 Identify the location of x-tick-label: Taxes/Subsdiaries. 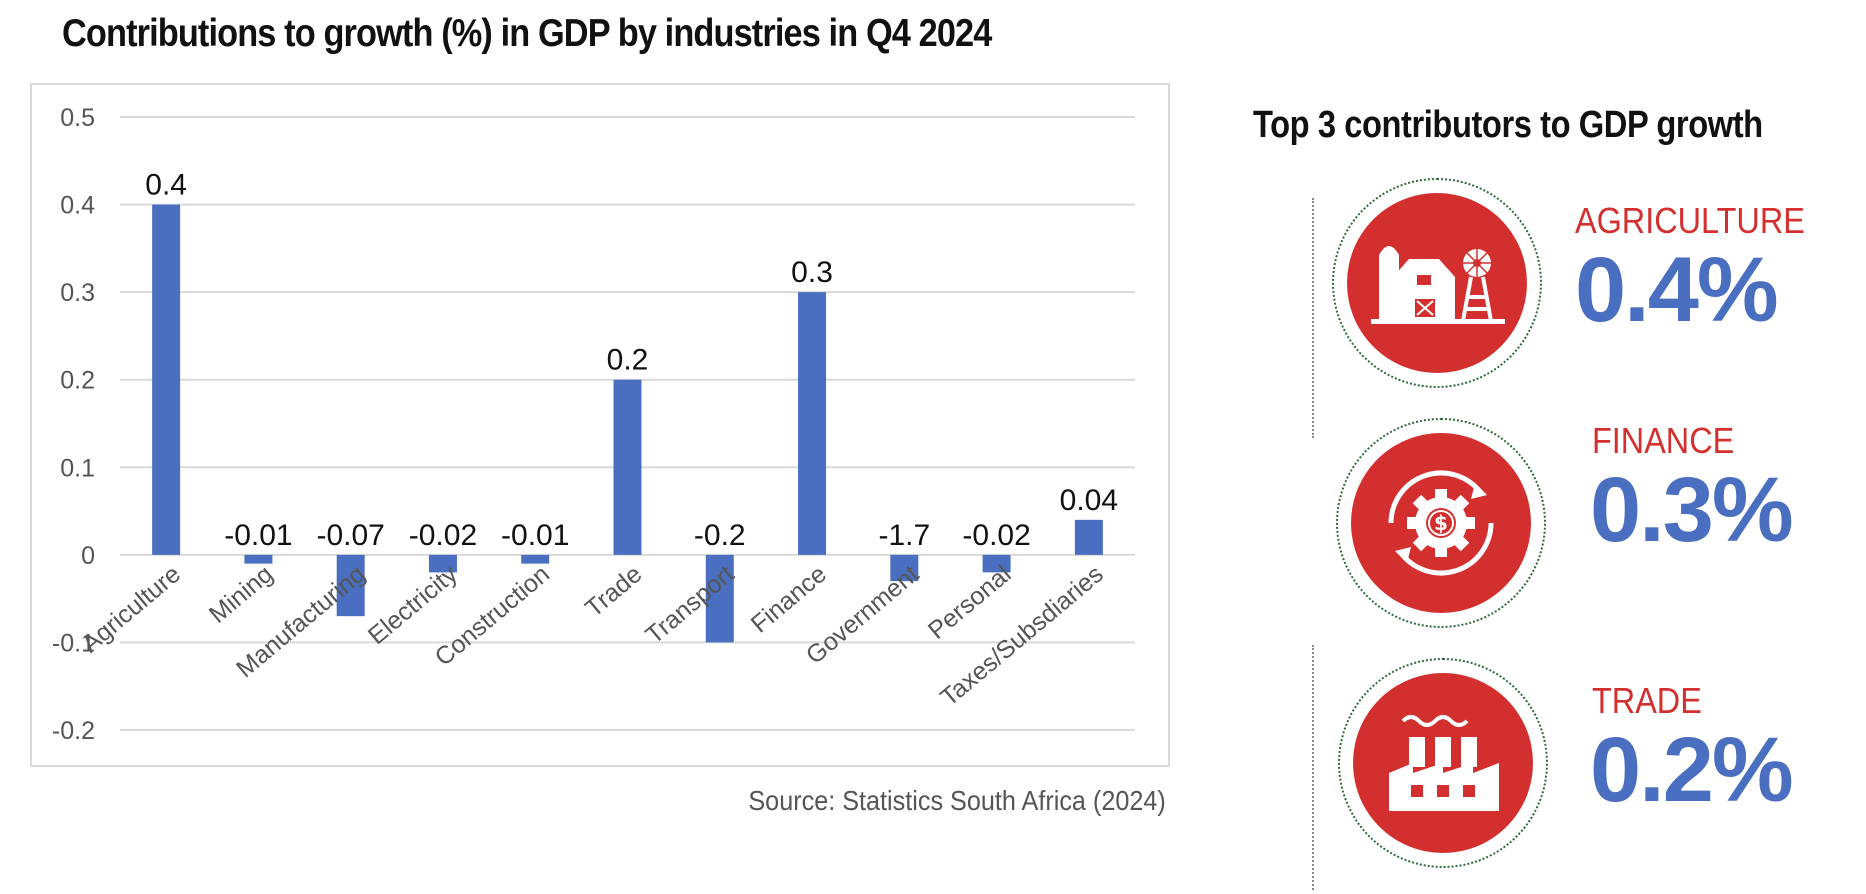
(1021, 636).